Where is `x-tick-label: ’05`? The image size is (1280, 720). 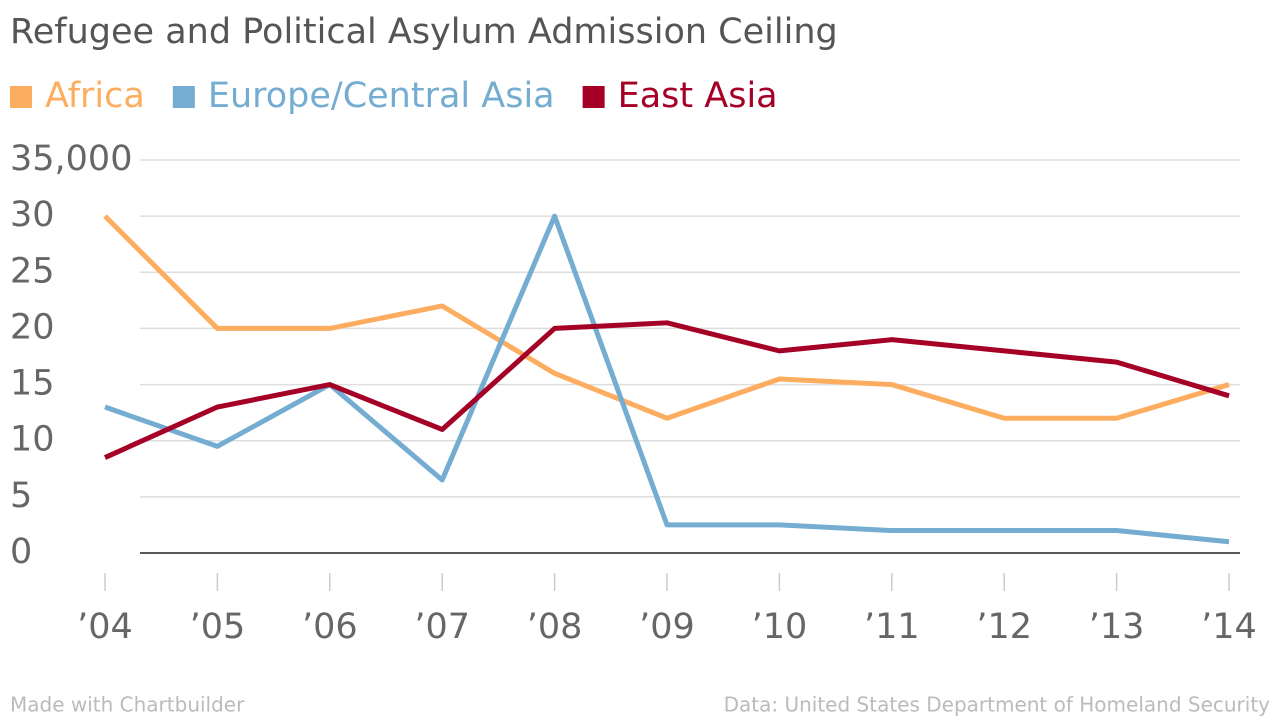
x-tick-label: ’05 is located at coordinates (218, 627).